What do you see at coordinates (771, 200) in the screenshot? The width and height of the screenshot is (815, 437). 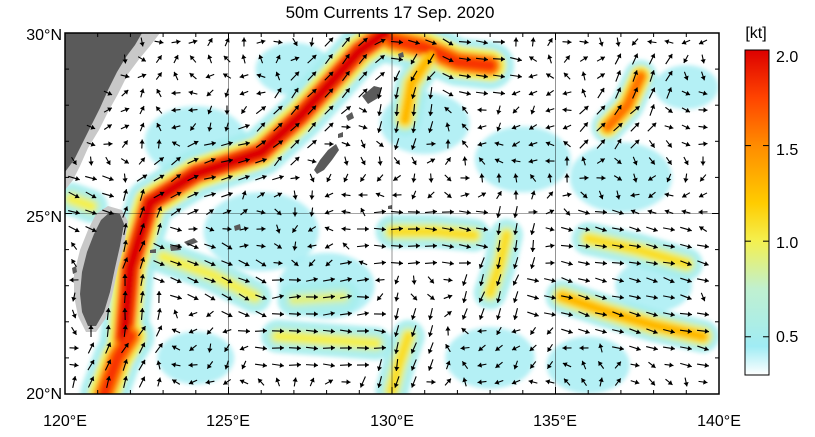 I see `colorbar: [kt] 2.0 1.5 1.0 0.5` at bounding box center [771, 200].